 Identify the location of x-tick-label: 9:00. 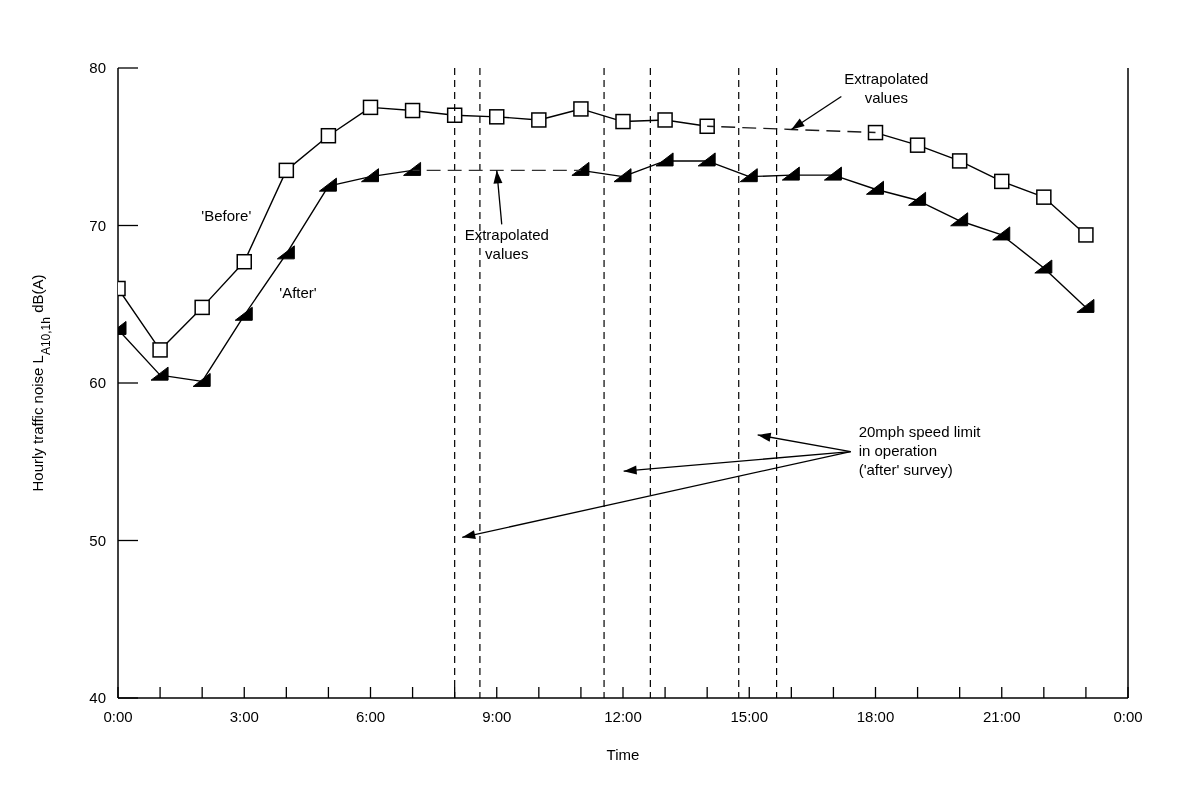
(497, 716).